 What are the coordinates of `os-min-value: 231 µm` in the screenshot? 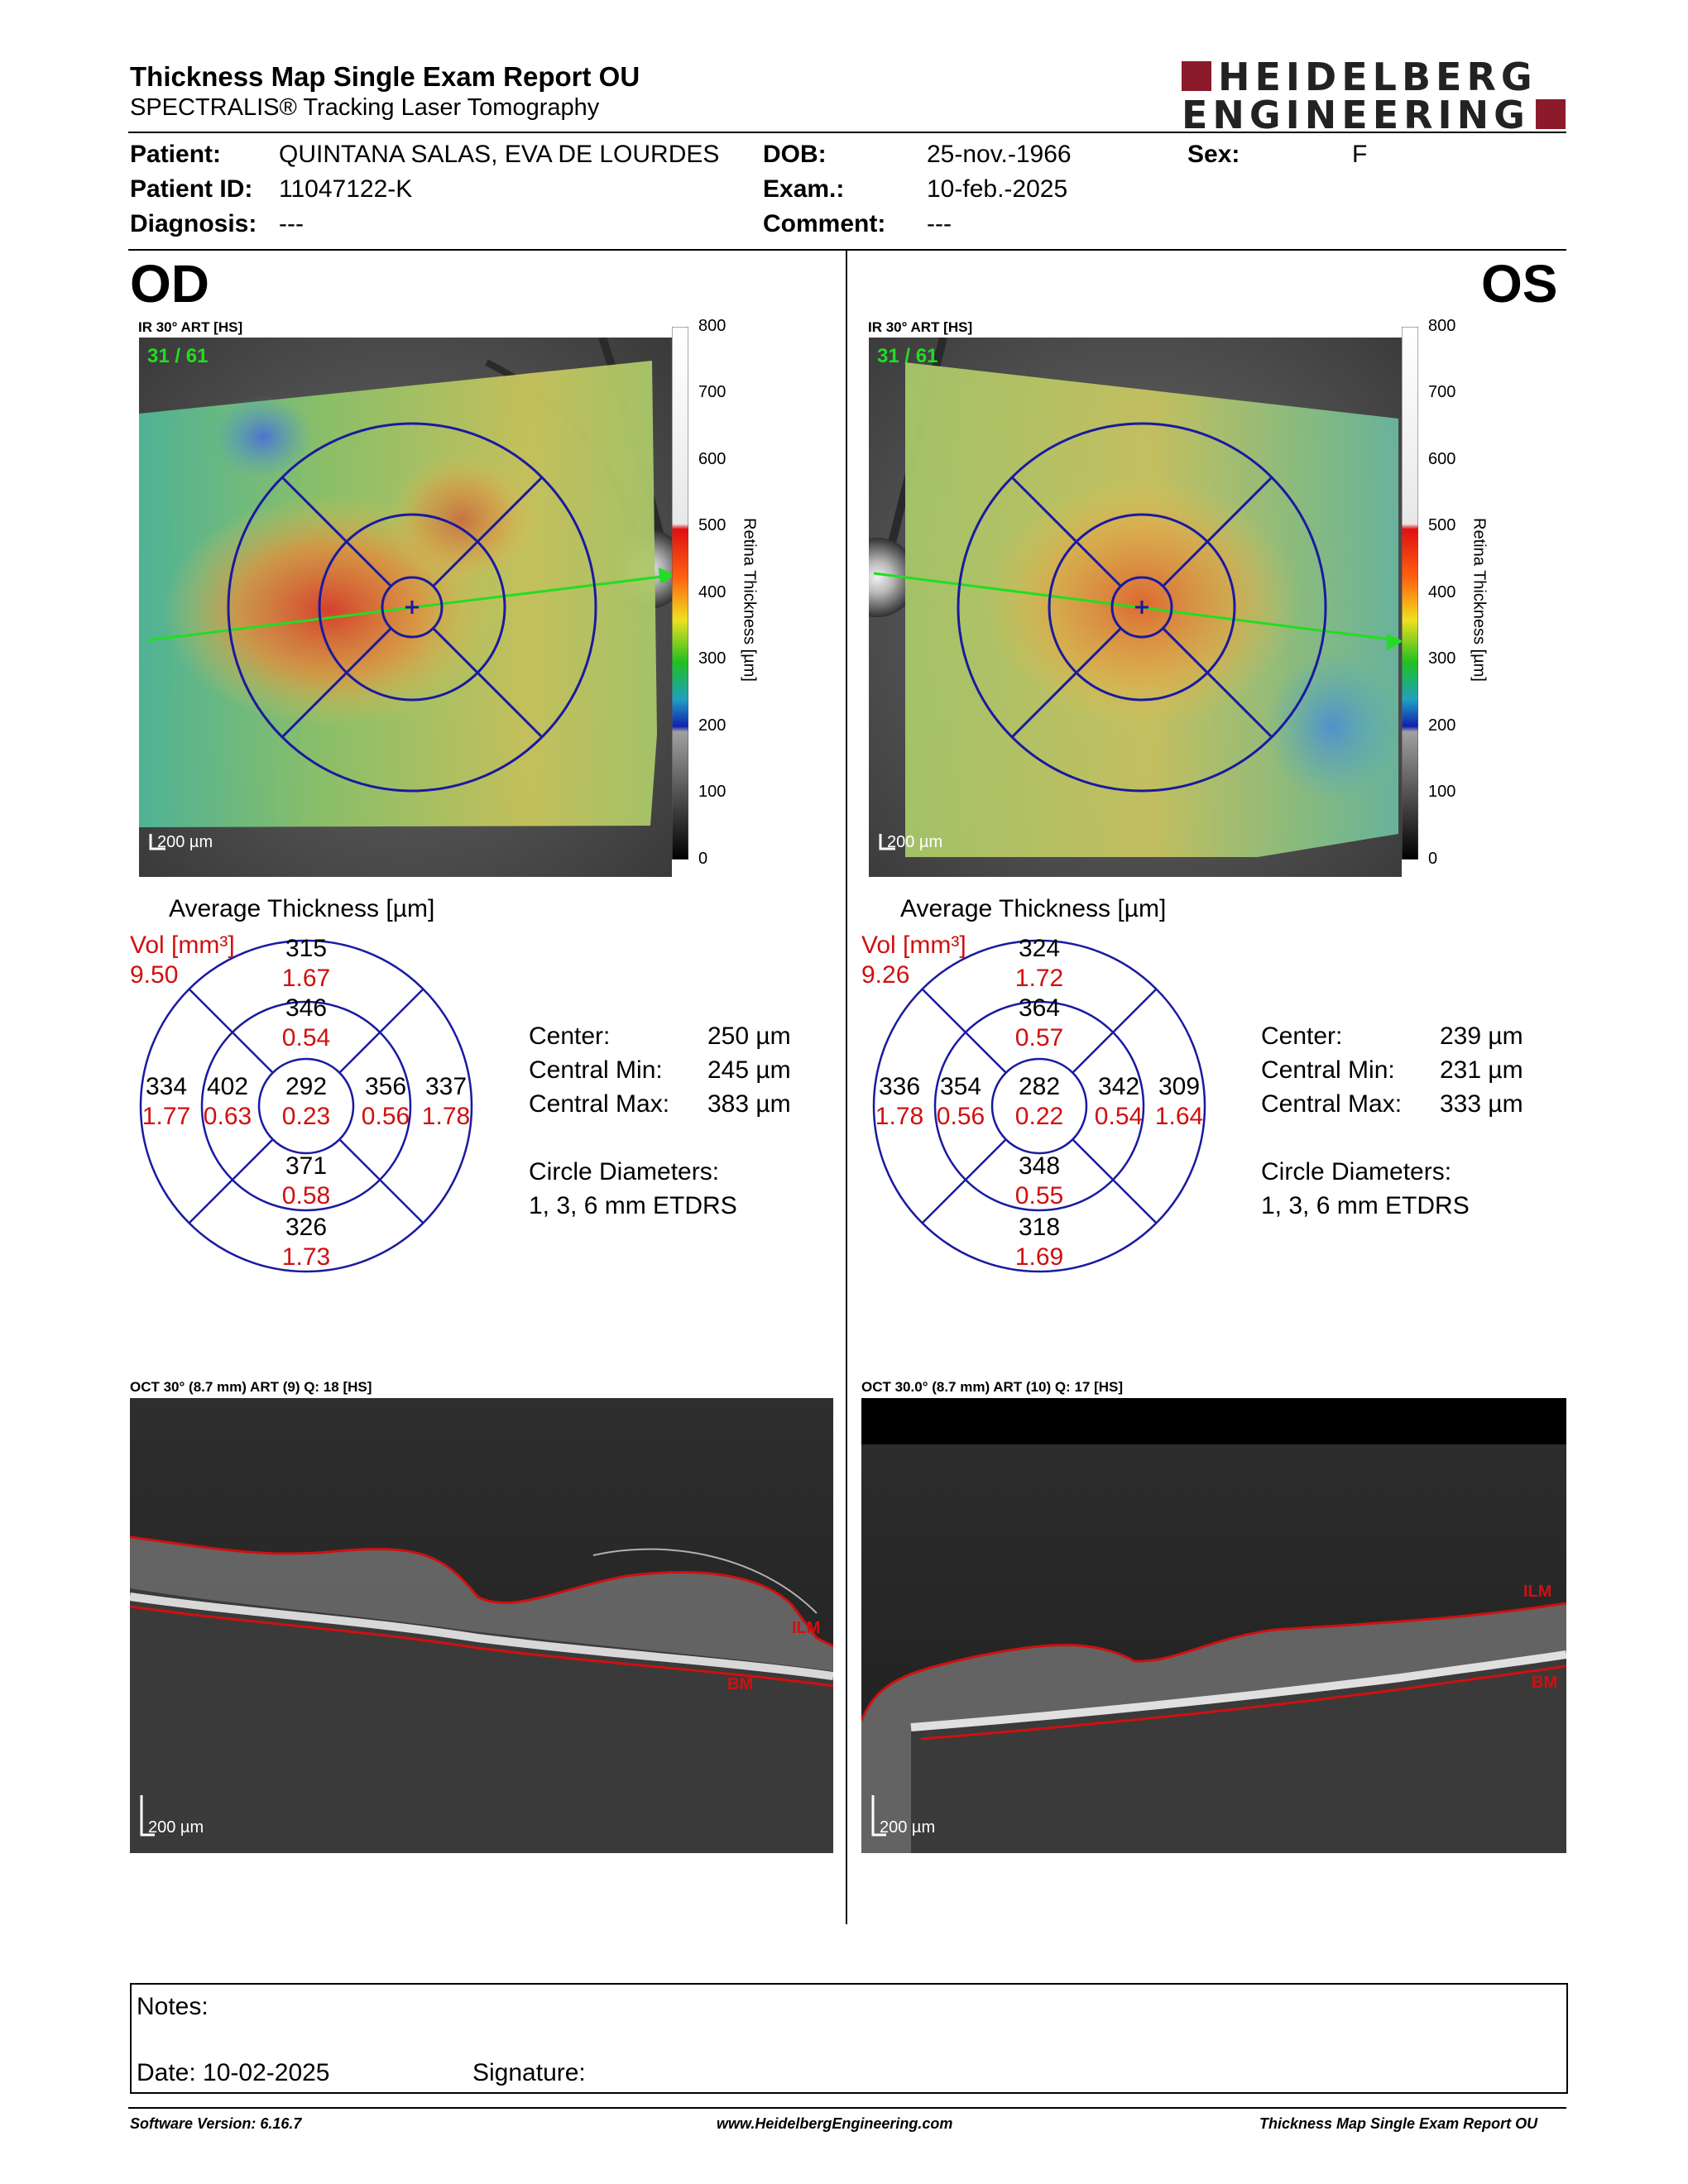 It's located at (1481, 1070).